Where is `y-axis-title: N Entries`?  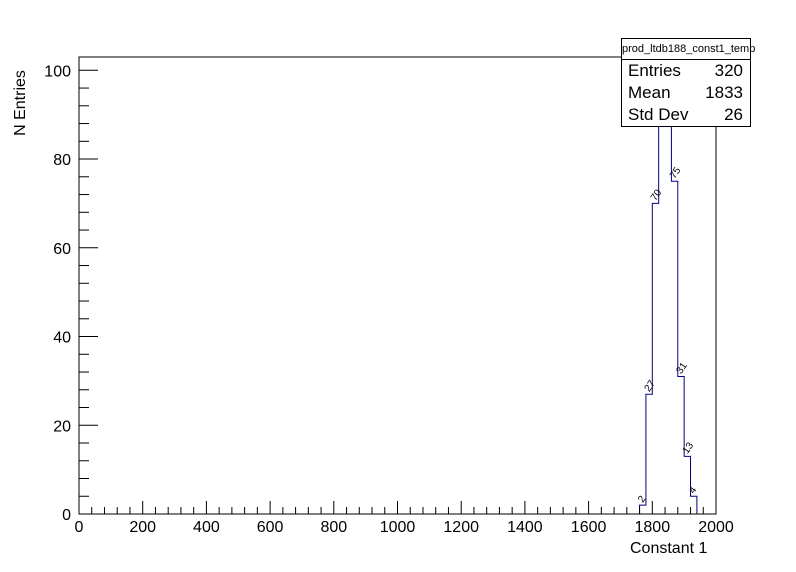 y-axis-title: N Entries is located at coordinates (20, 103).